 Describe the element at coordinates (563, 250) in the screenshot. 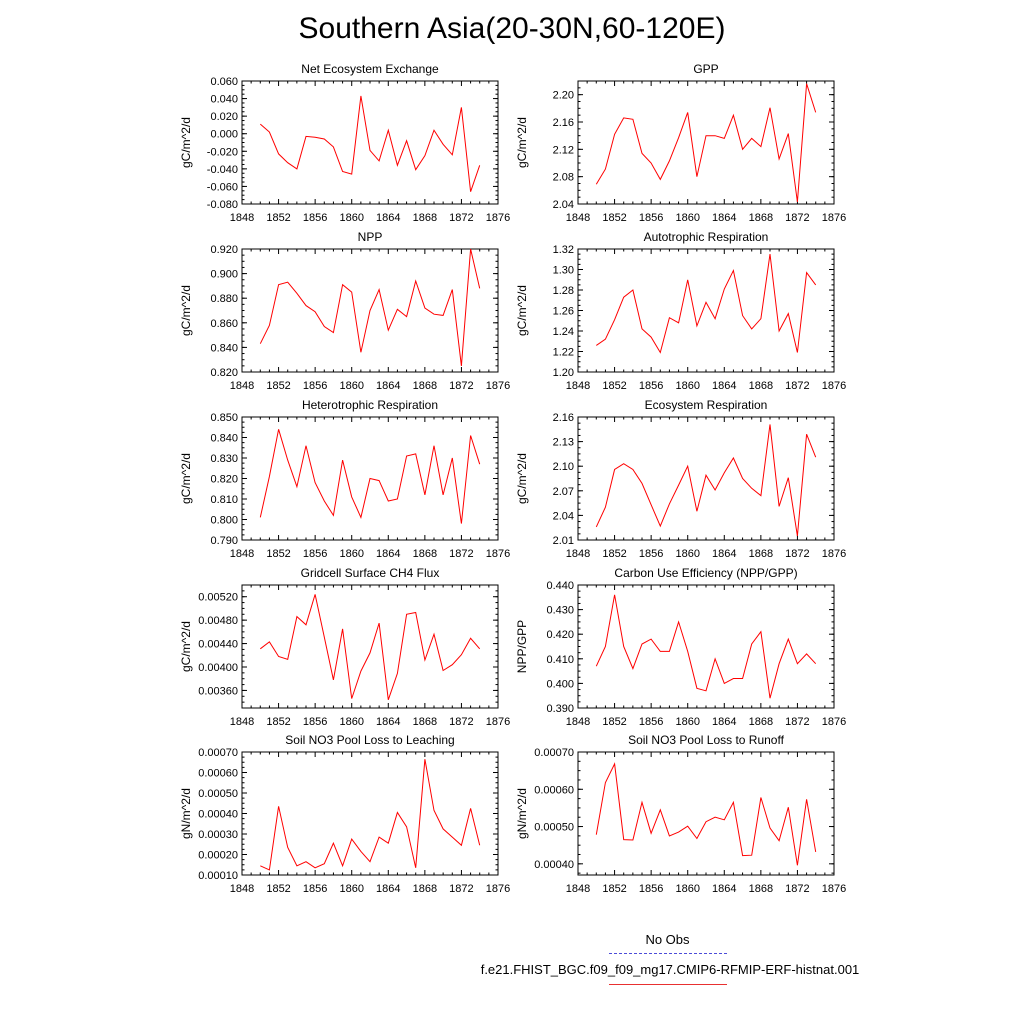

I see `y-tick-label: 1.32` at that location.